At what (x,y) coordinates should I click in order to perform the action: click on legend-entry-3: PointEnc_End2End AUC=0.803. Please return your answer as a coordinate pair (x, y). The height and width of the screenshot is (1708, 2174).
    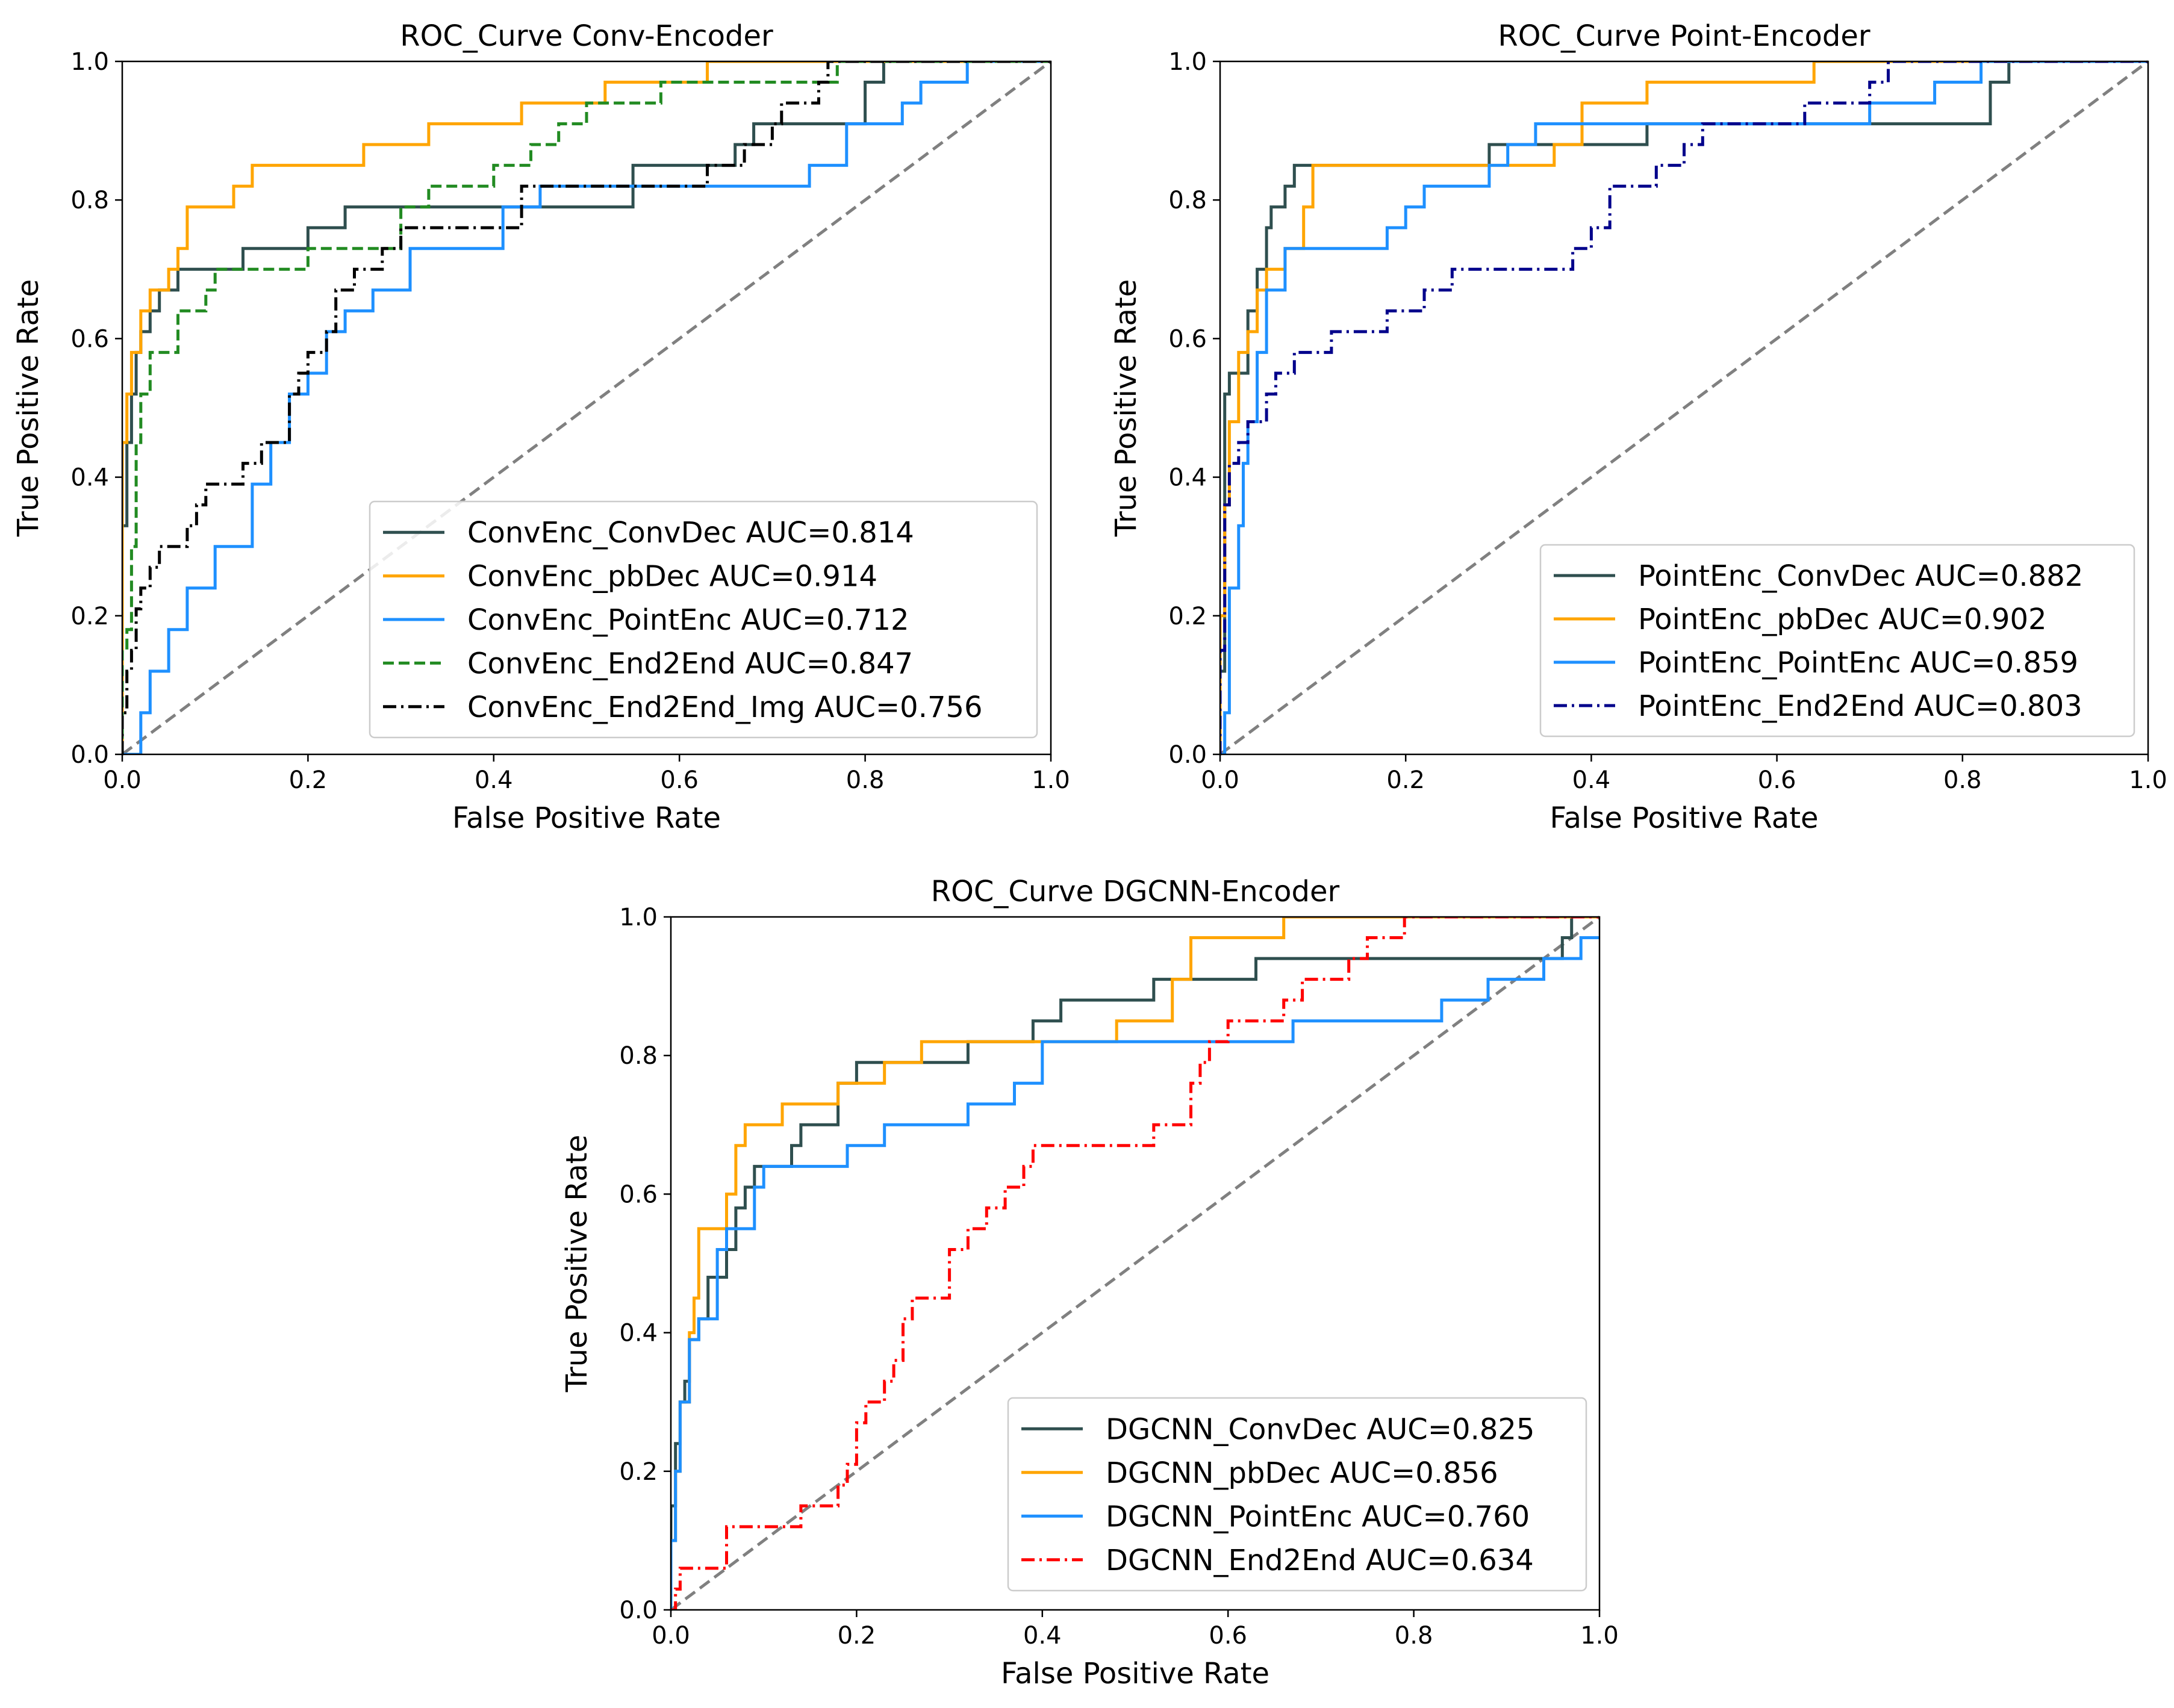
    Looking at the image, I should click on (1860, 706).